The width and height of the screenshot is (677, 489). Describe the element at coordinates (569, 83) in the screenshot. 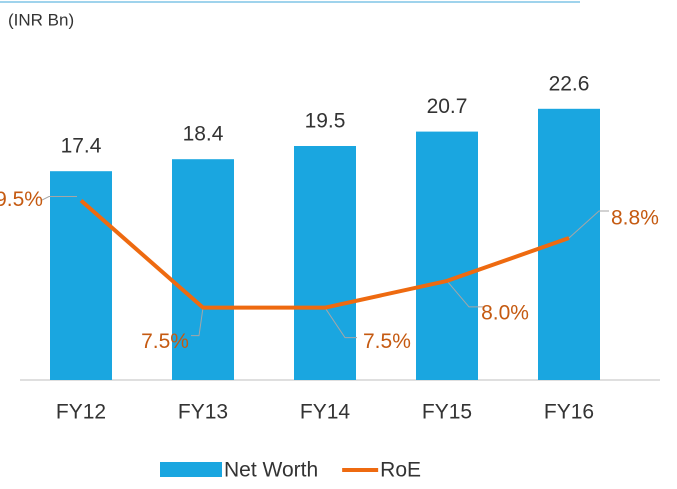

I see `data-label: 22.6` at that location.